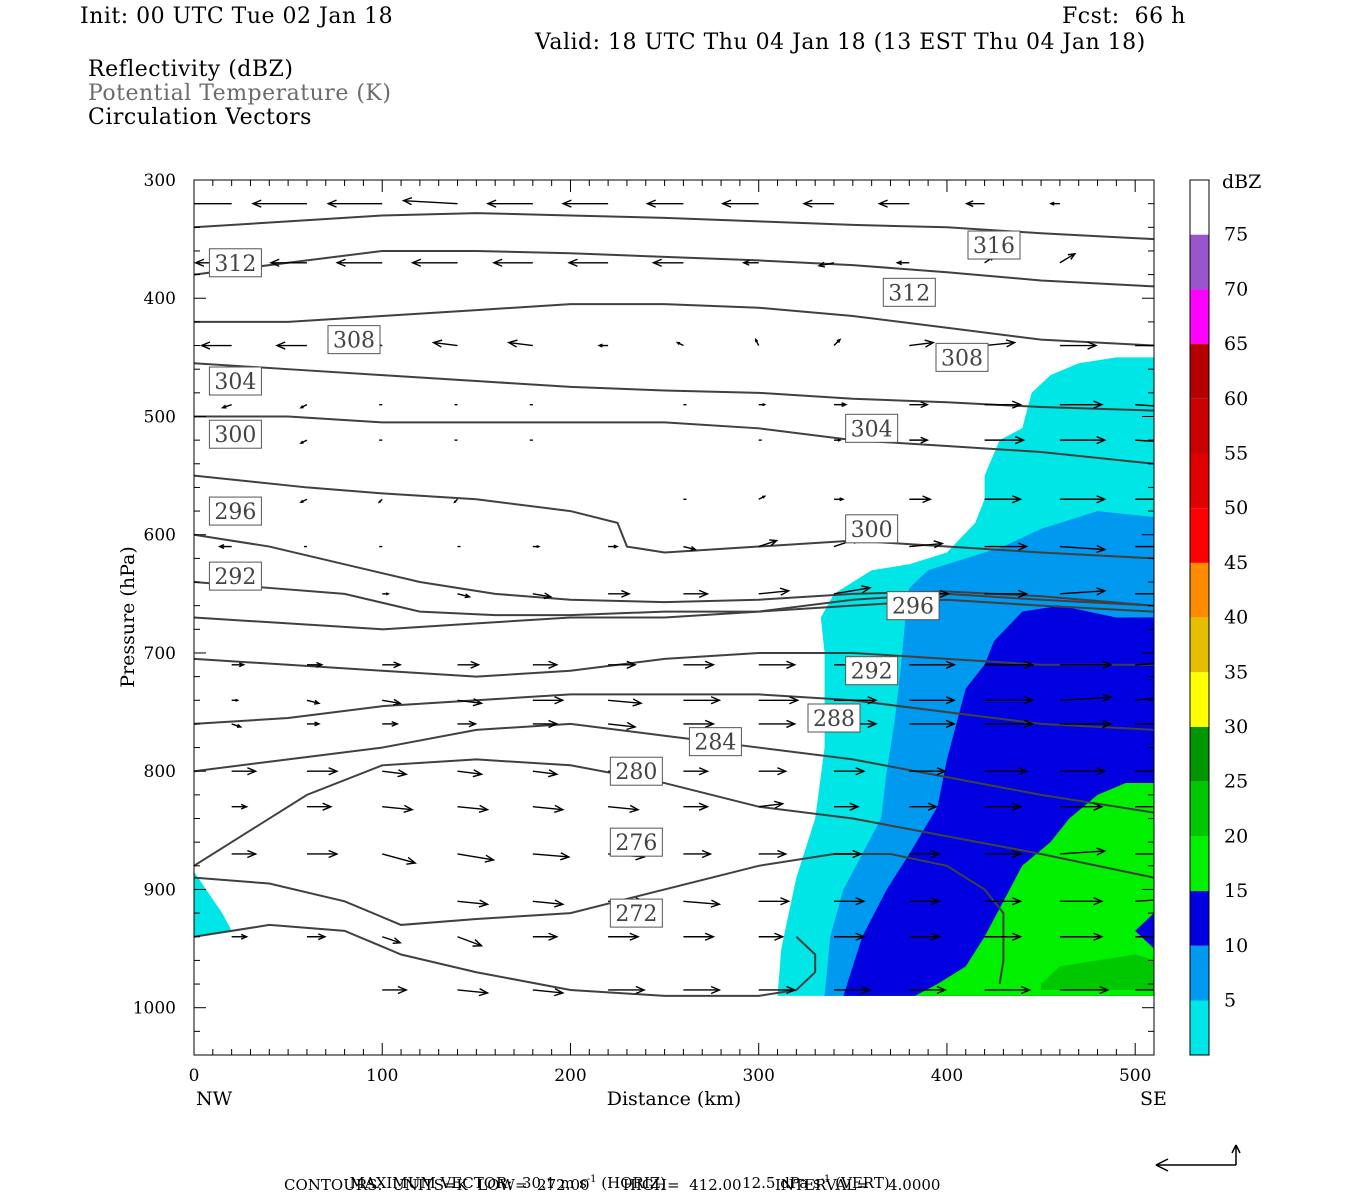 This screenshot has height=1200, width=1350. Describe the element at coordinates (913, 606) in the screenshot. I see `contour-label: 296` at that location.